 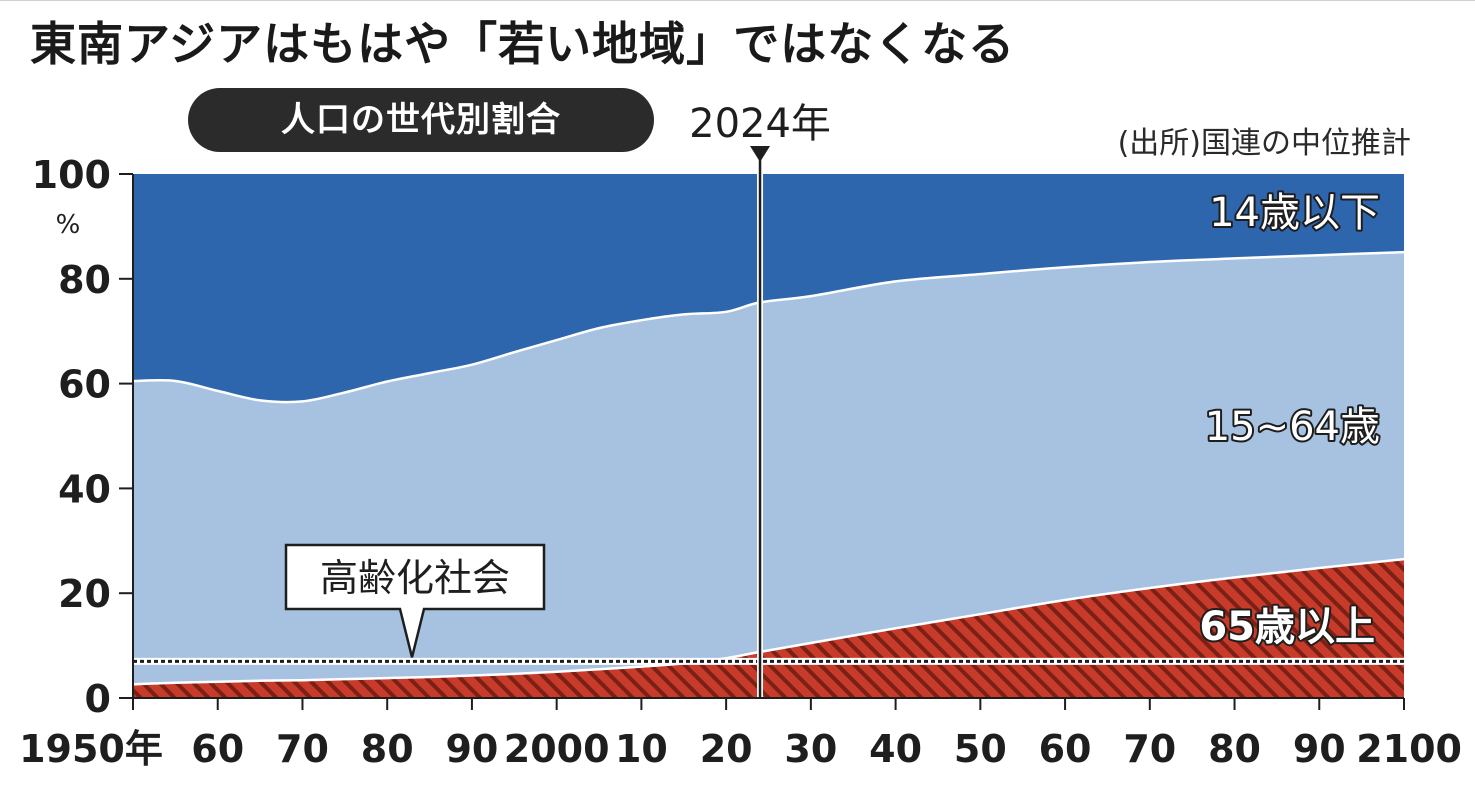 I want to click on x-tick-label: 1950年, so click(x=91, y=749).